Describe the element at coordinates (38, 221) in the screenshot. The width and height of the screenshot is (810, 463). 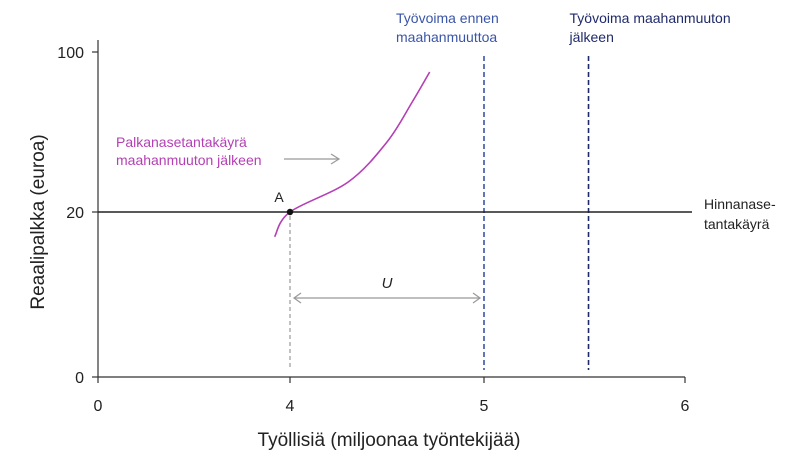
I see `y-axis-title: Reaalipalkka (euroa)` at that location.